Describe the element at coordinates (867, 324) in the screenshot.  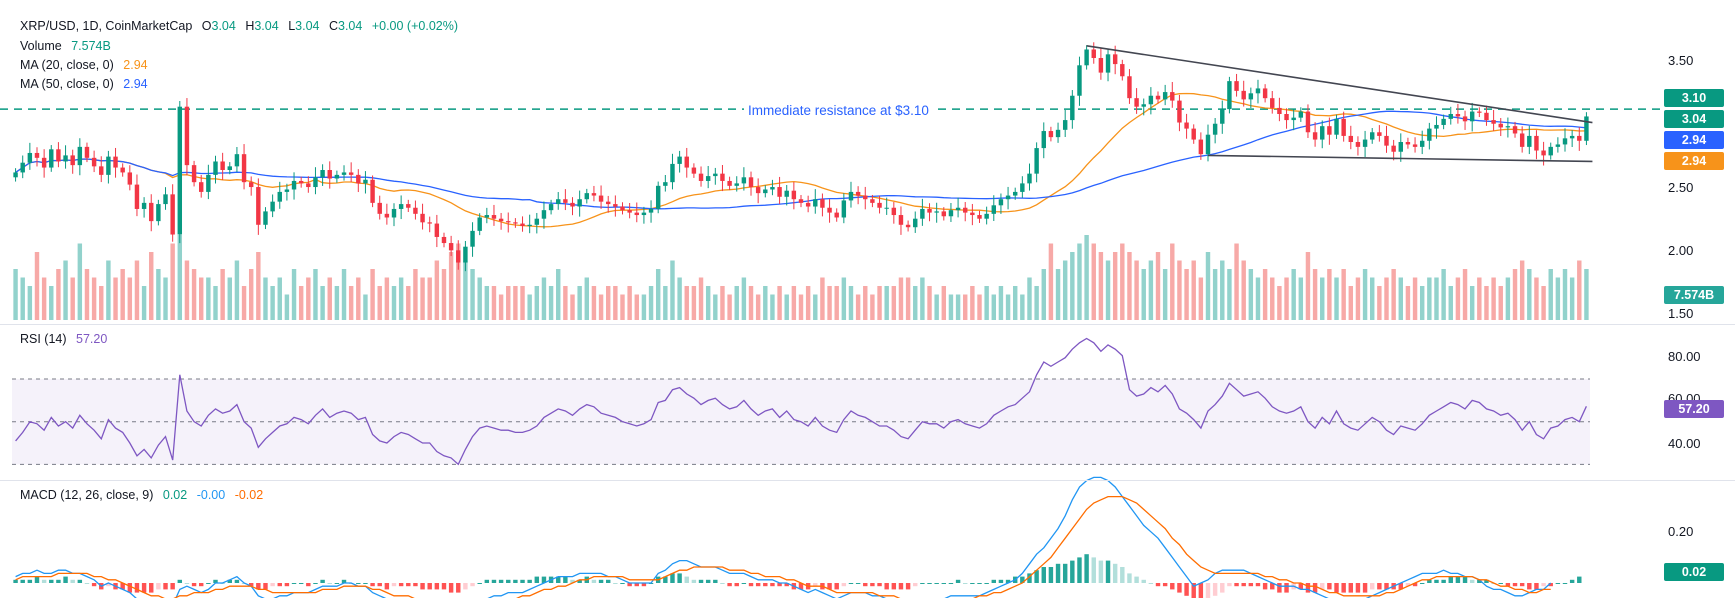
I see `pane-separator-rsi` at that location.